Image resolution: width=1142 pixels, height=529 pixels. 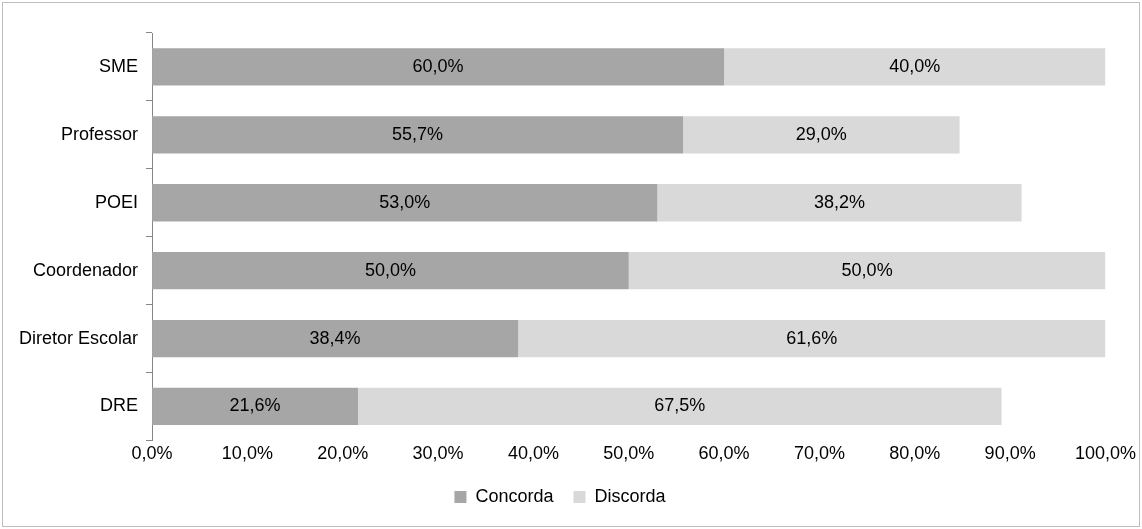 I want to click on y-tick-label: Professor, so click(x=100, y=133).